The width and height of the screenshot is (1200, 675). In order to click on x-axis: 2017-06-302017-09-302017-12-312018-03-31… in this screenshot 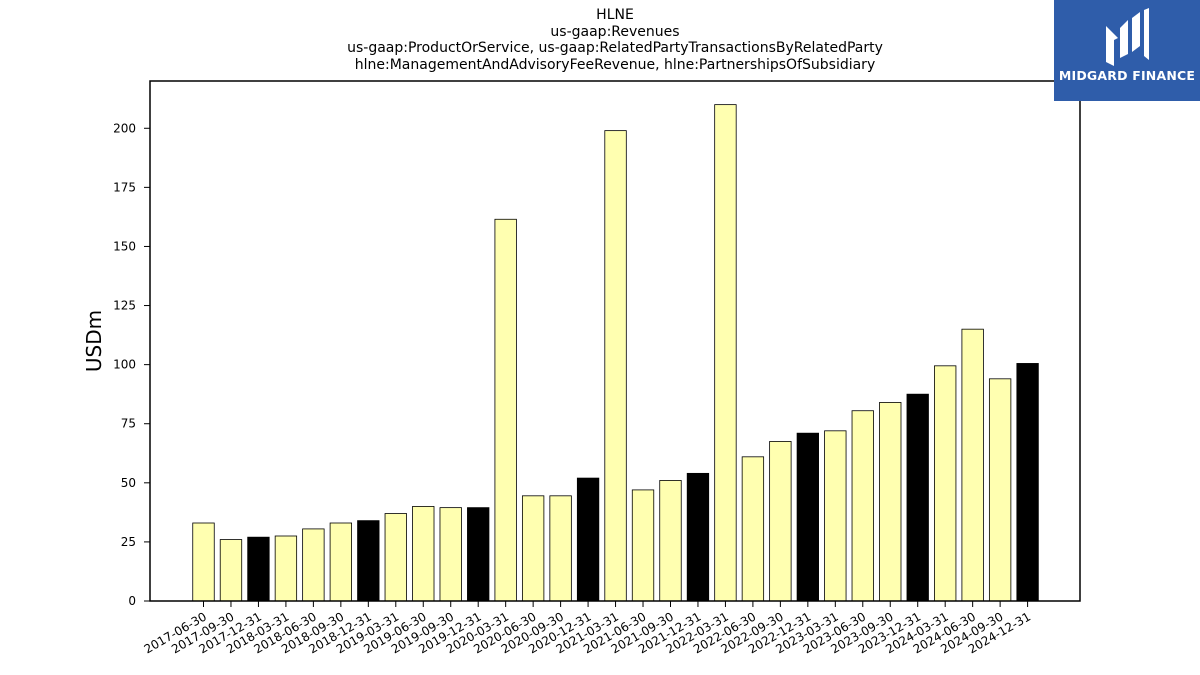, I will do `click(587, 628)`.